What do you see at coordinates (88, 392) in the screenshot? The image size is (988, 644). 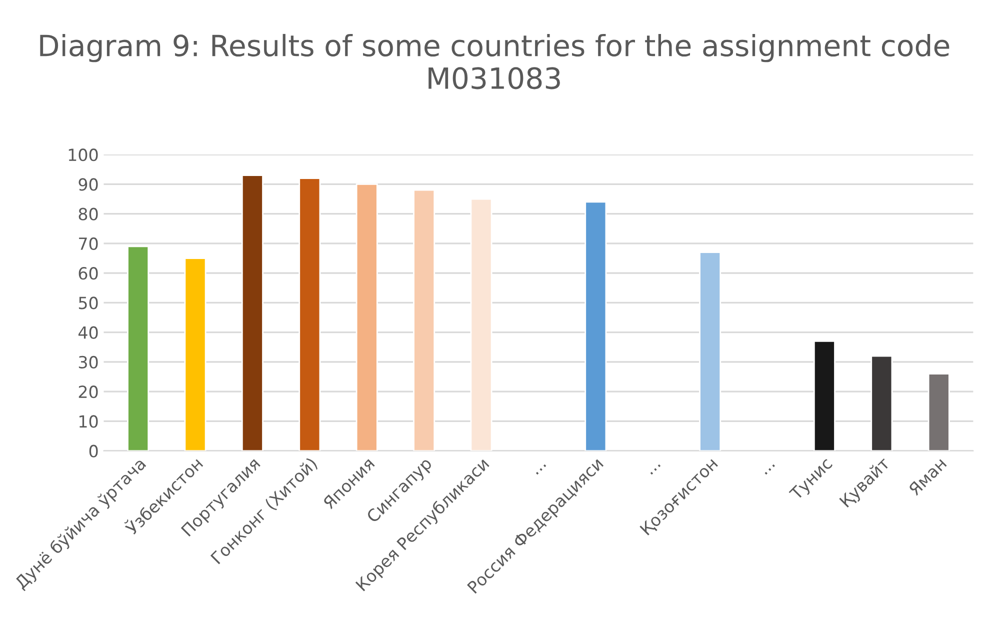 I see `y-tick-label: 20` at bounding box center [88, 392].